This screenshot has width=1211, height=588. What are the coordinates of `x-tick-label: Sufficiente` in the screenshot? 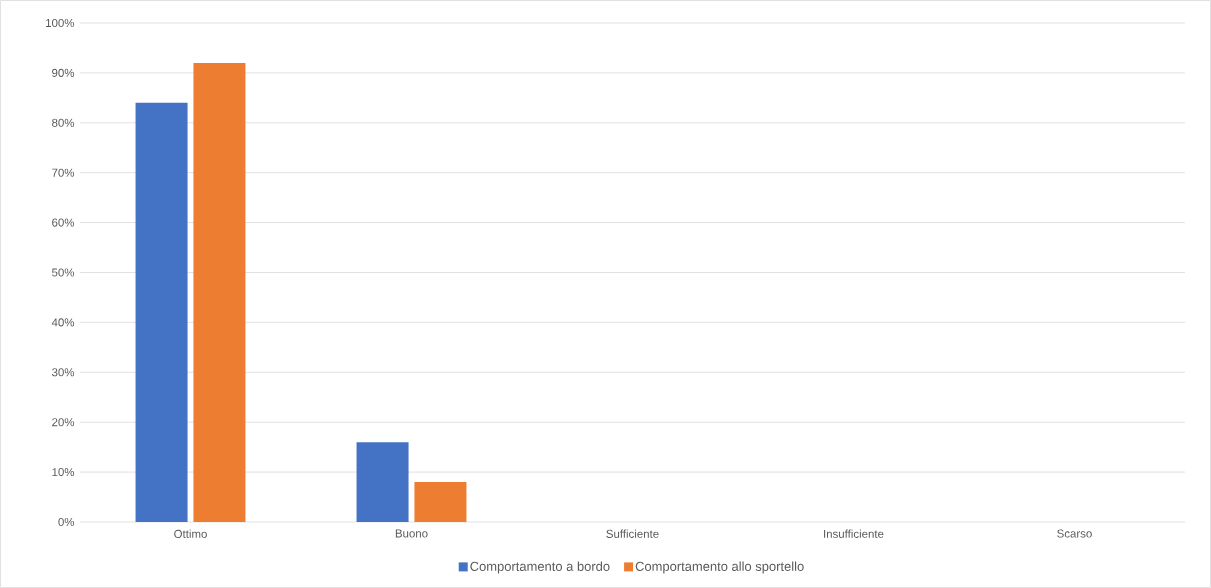 It's located at (632, 533).